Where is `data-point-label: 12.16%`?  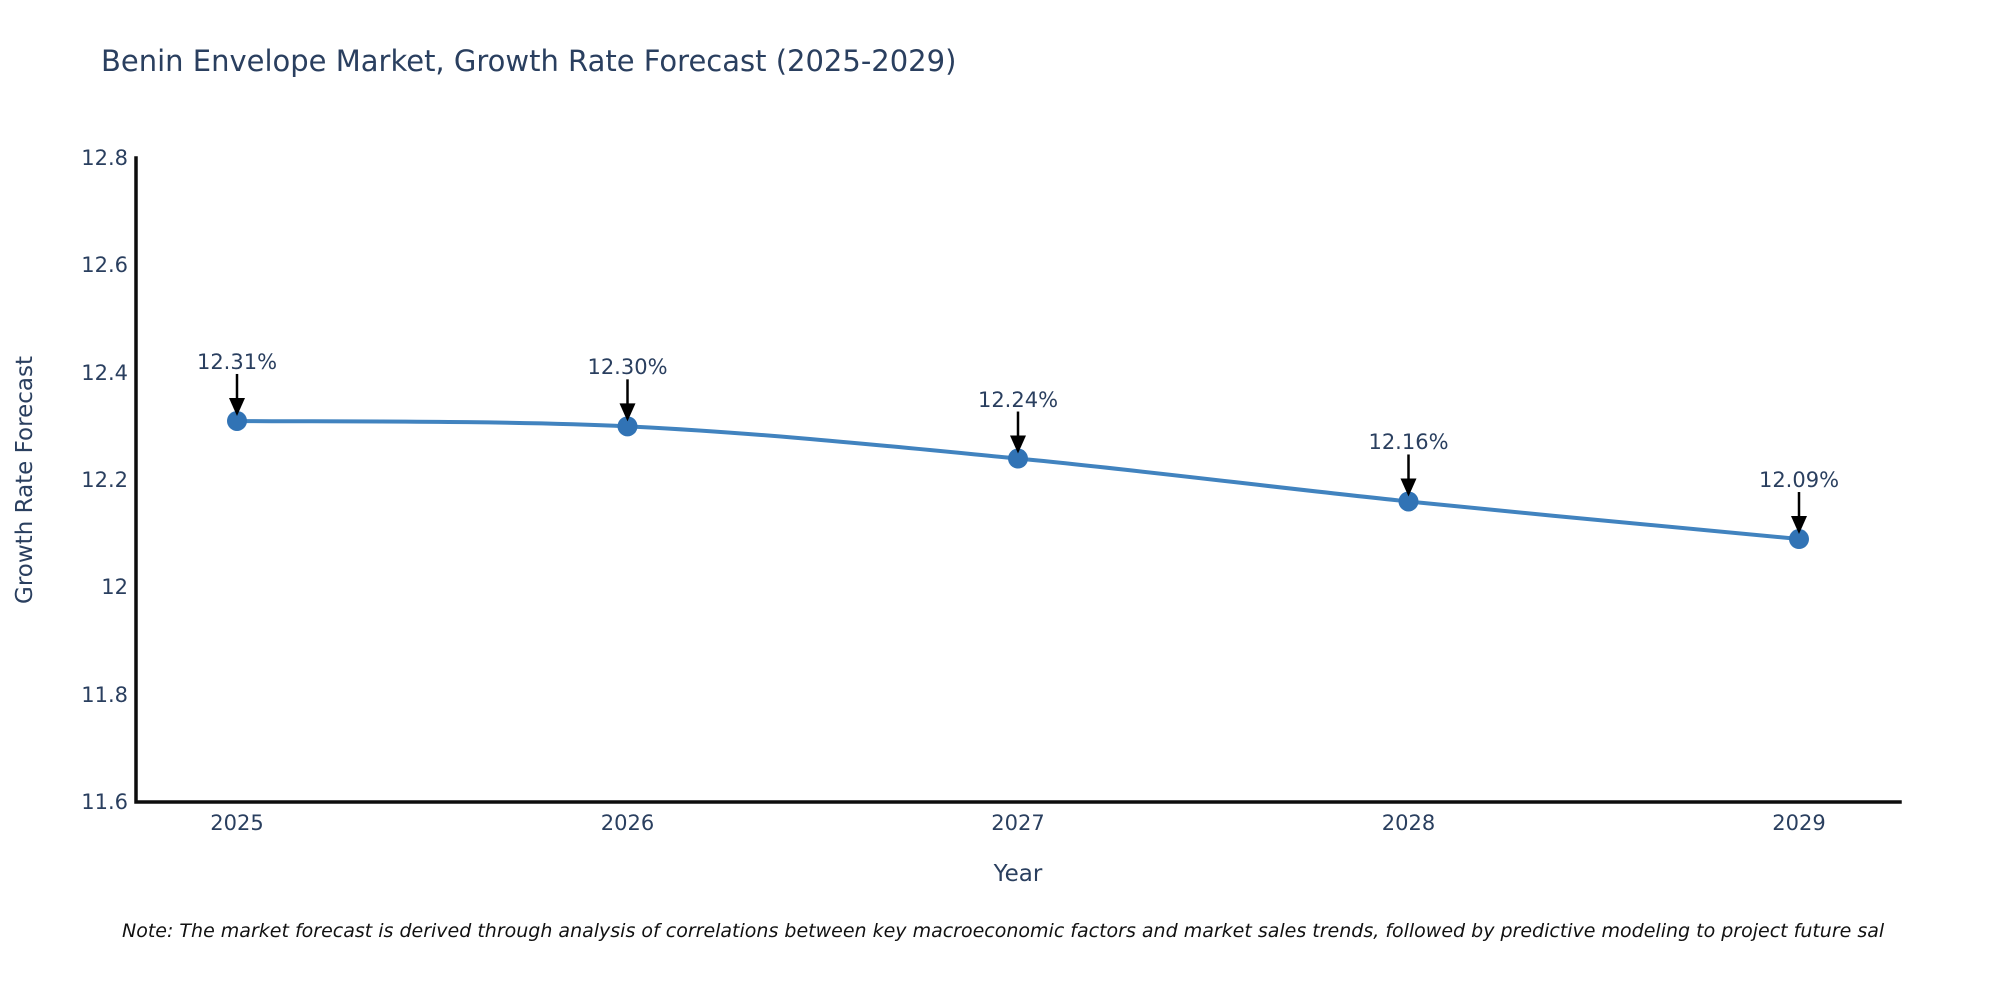 data-point-label: 12.16% is located at coordinates (1408, 442).